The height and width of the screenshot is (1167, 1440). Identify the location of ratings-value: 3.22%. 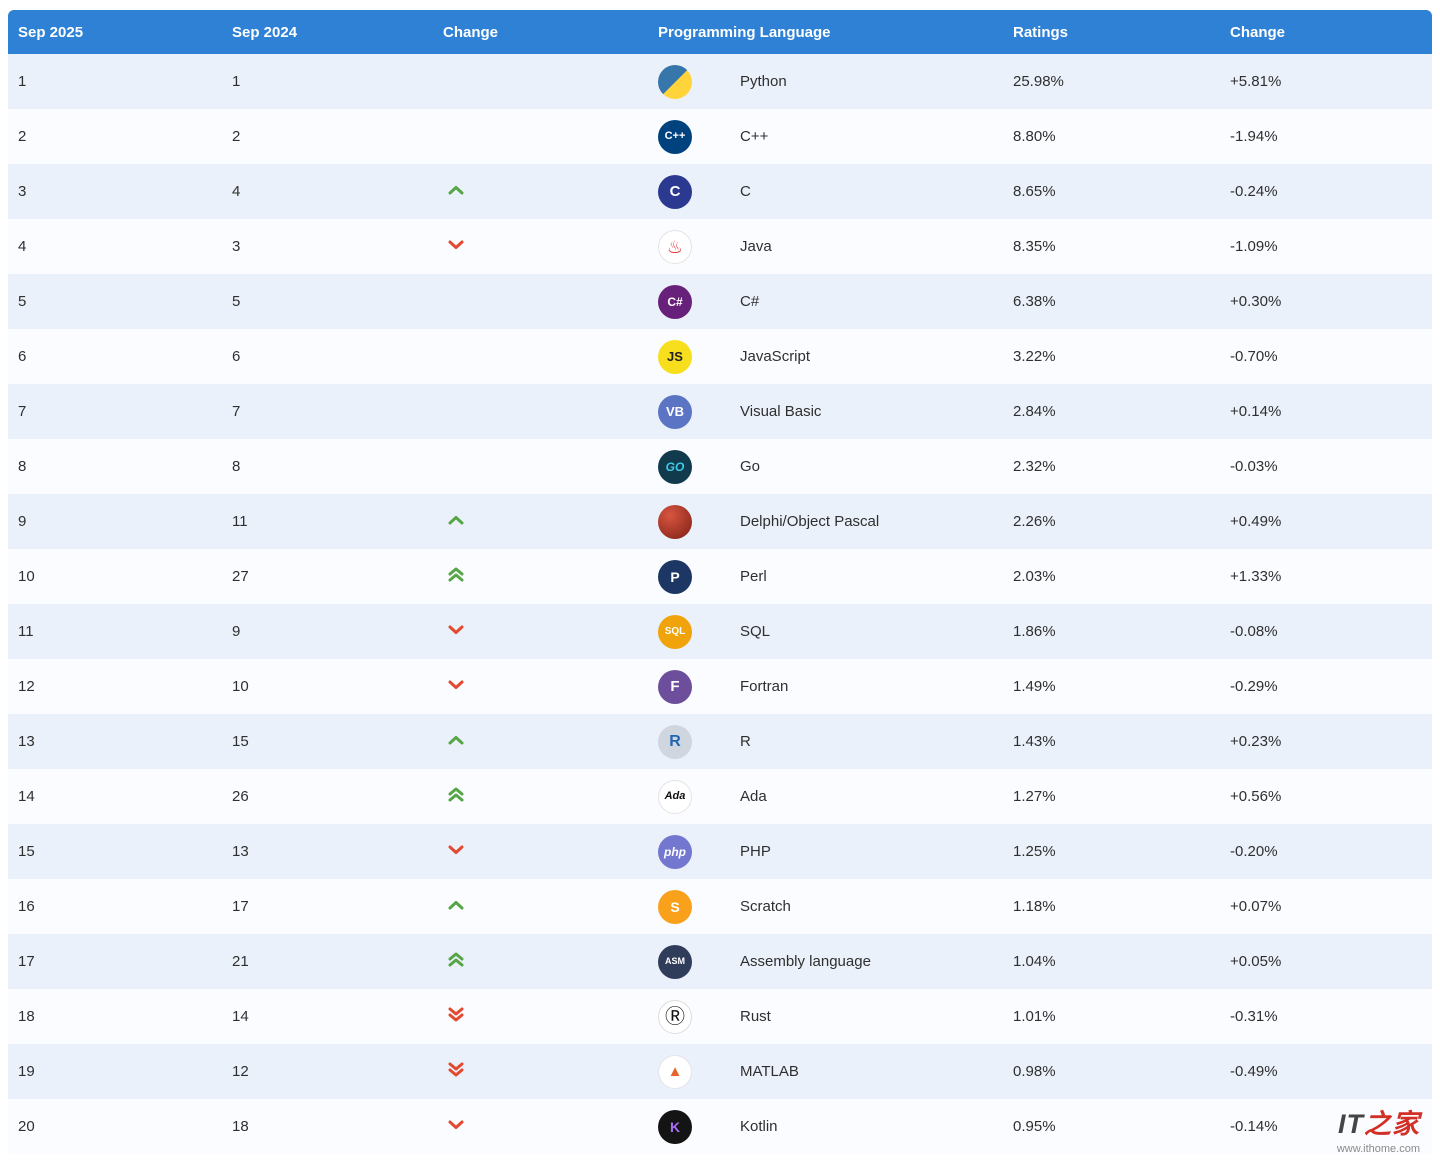
(1034, 356).